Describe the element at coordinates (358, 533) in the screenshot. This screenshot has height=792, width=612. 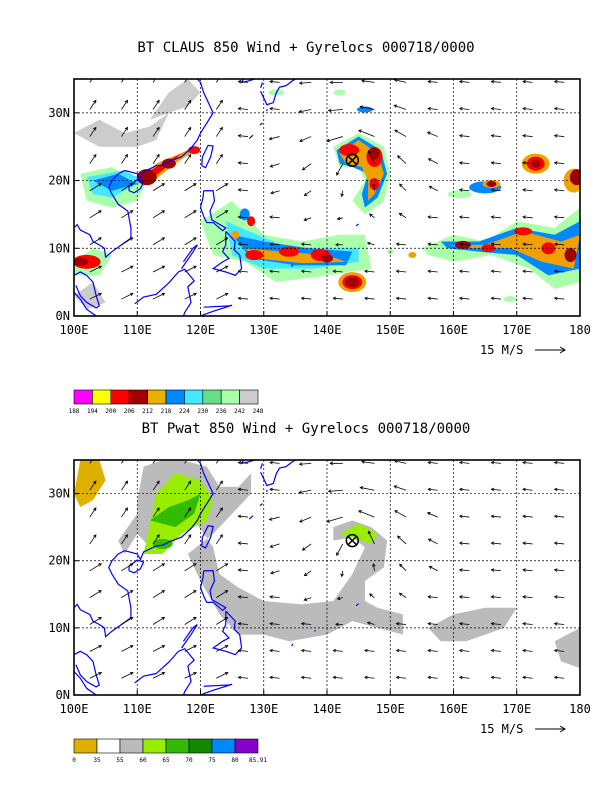
I see `pwat-lime-region` at that location.